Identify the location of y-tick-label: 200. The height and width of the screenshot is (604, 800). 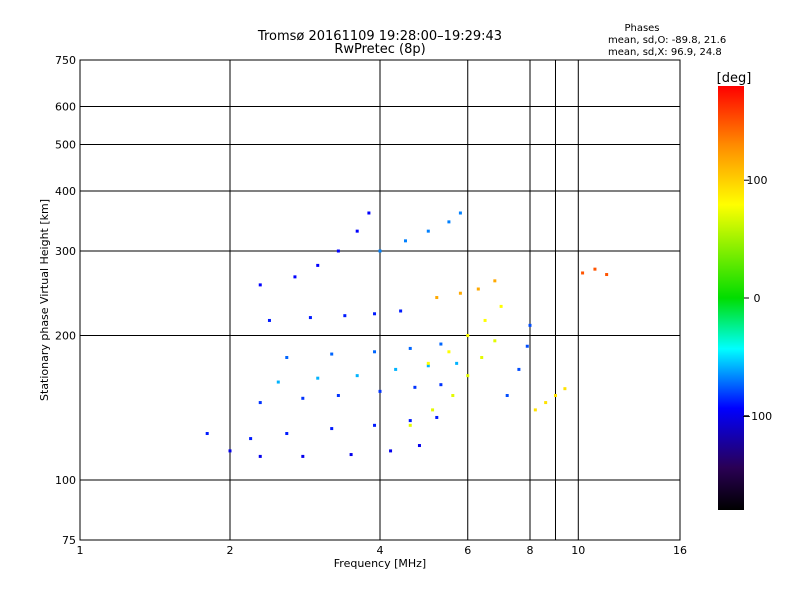
(65, 336).